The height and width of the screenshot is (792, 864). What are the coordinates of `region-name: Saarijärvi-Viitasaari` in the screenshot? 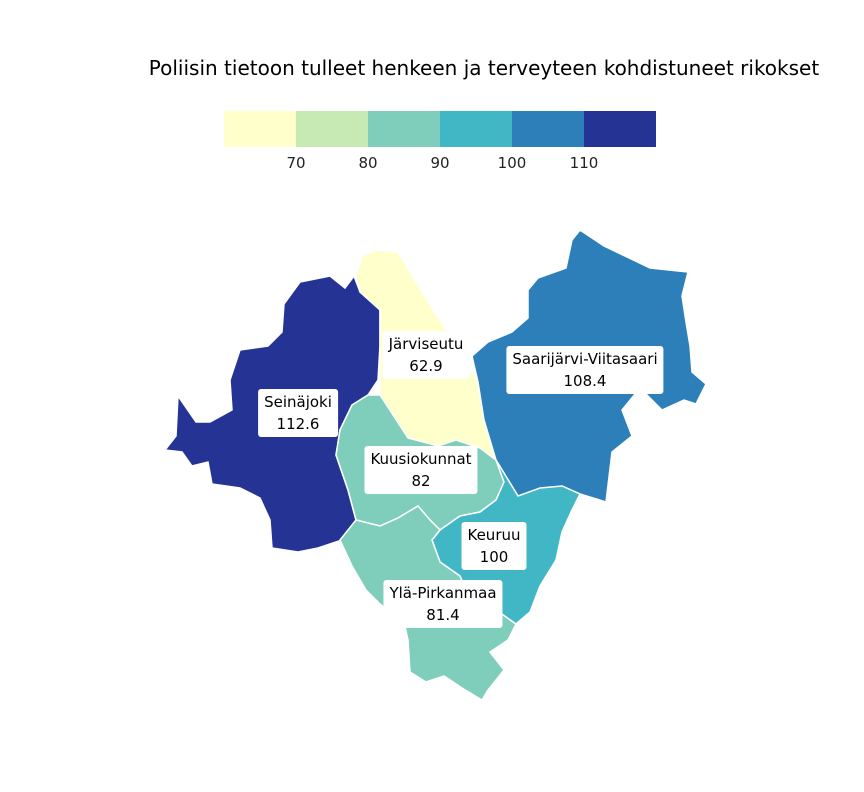 It's located at (585, 359).